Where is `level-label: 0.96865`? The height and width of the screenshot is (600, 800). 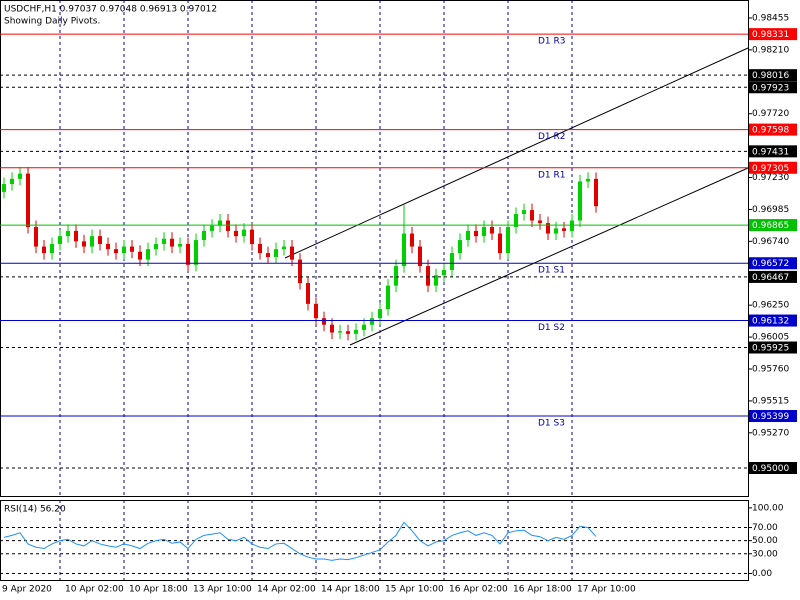
level-label: 0.96865 is located at coordinates (770, 226).